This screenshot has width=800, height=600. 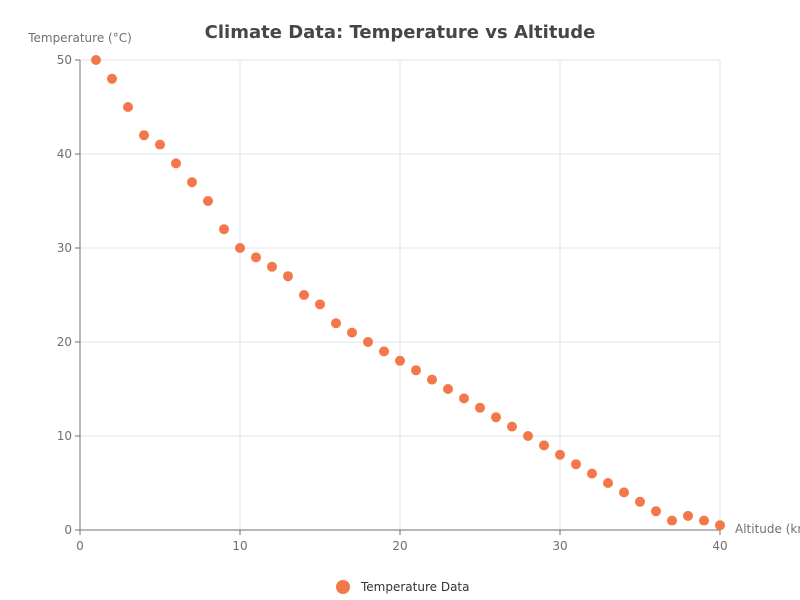 I want to click on y-axis-label: Temperature (°C), so click(x=79, y=38).